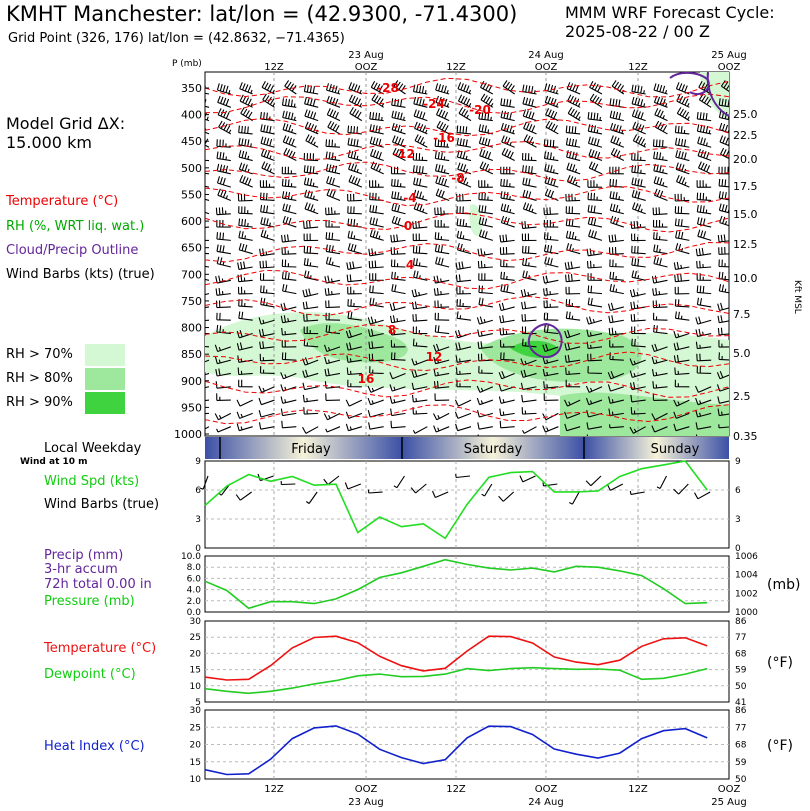  Describe the element at coordinates (740, 703) in the screenshot. I see `temp-panel-ytick-right: 41` at that location.